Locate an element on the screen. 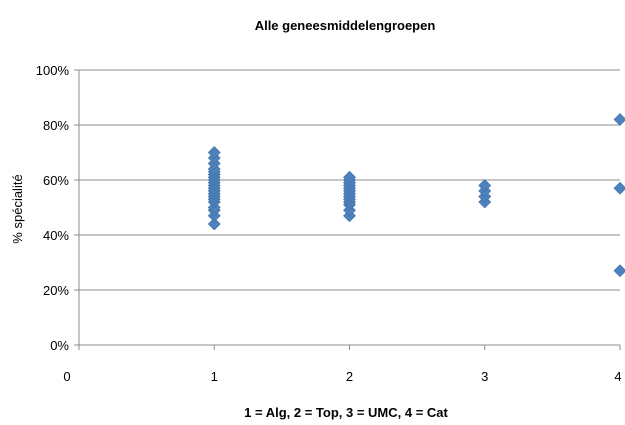  y-tick-label: 20% is located at coordinates (56, 290).